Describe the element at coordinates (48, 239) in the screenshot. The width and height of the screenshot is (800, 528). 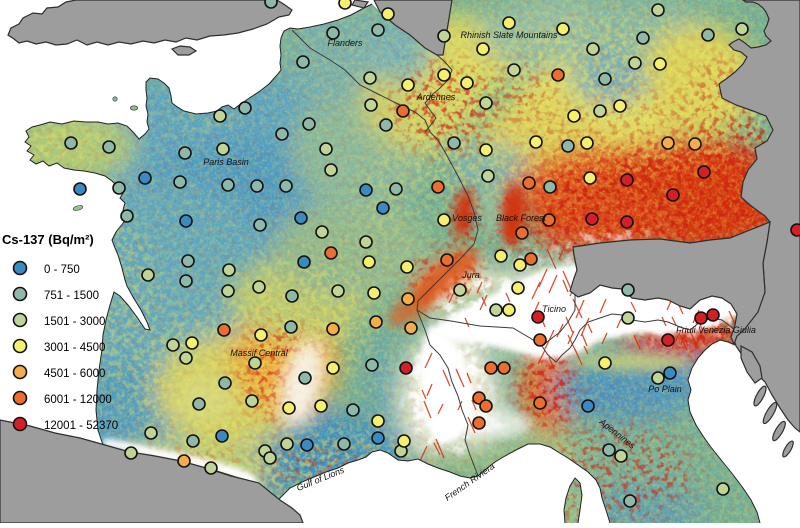
I see `svg-text: Cs-137 (Bq/m²)` at that location.